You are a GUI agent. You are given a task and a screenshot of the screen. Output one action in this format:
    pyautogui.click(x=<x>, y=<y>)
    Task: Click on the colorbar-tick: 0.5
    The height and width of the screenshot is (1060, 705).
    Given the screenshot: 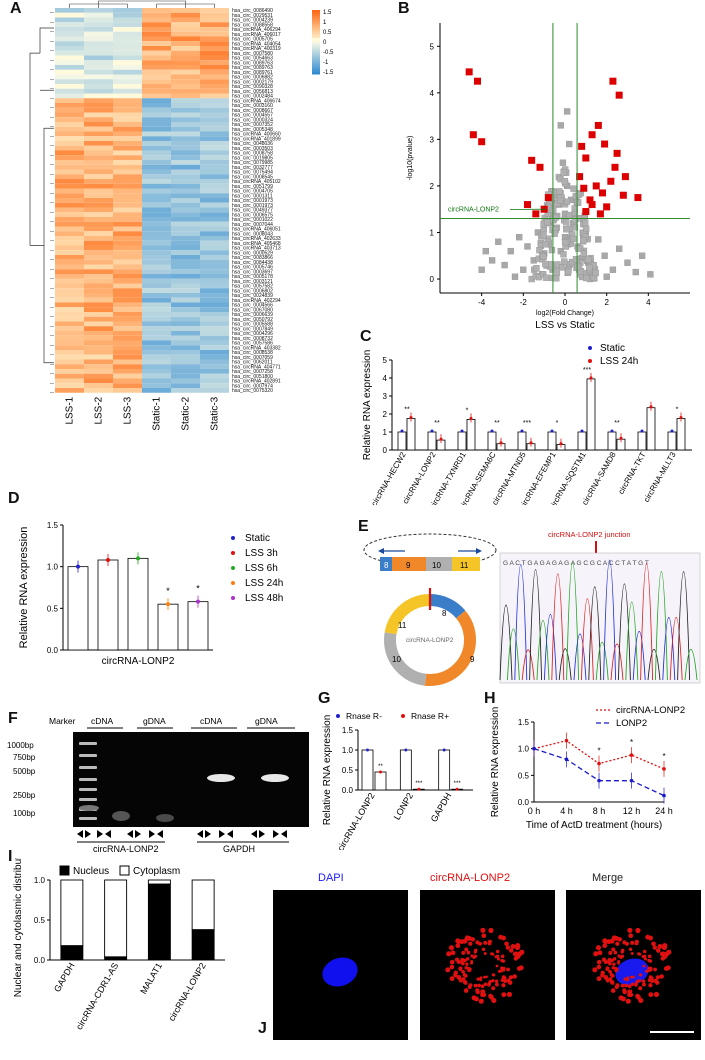 What is the action you would take?
    pyautogui.click(x=327, y=33)
    